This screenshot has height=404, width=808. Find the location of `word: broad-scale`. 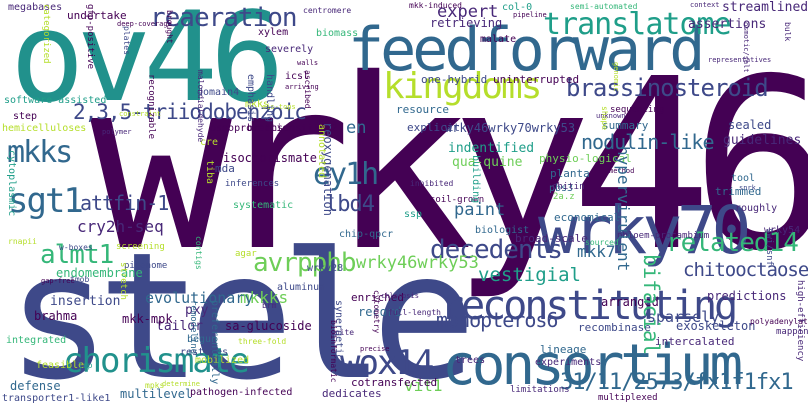

word: broad-scale is located at coordinates (551, 238).